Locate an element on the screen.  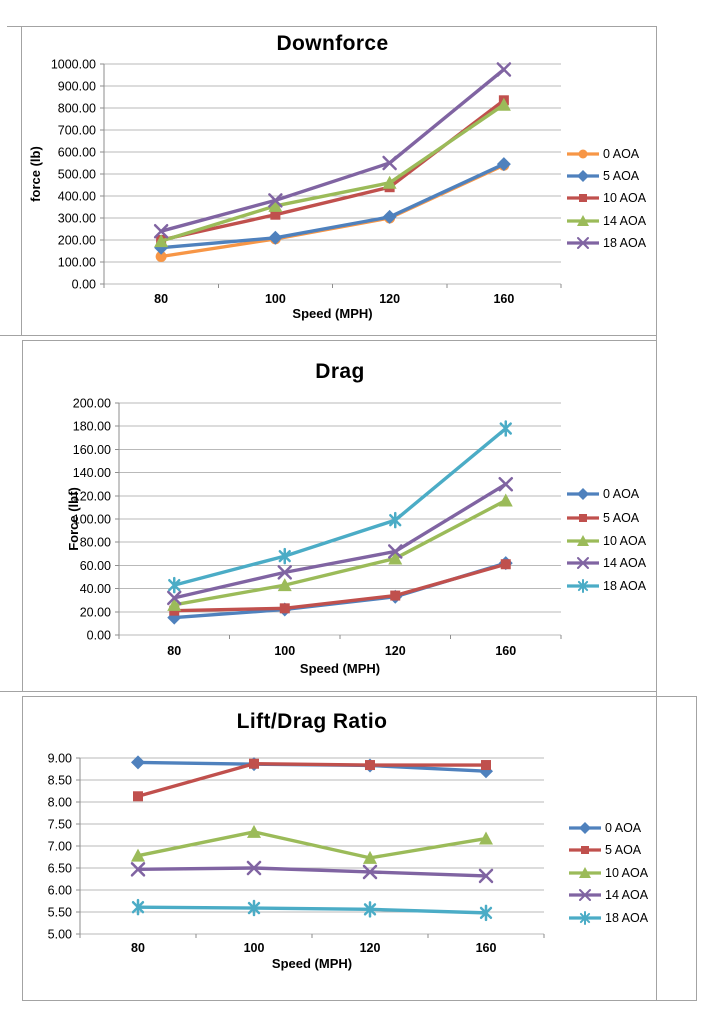
legend-item-label: 18 AOA is located at coordinates (627, 918).